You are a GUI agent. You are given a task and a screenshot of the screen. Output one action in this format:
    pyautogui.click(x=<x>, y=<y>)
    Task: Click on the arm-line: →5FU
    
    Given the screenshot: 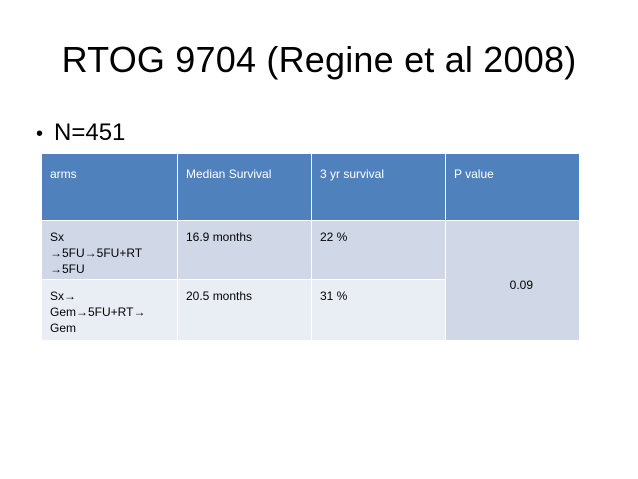 What is the action you would take?
    pyautogui.click(x=67, y=269)
    